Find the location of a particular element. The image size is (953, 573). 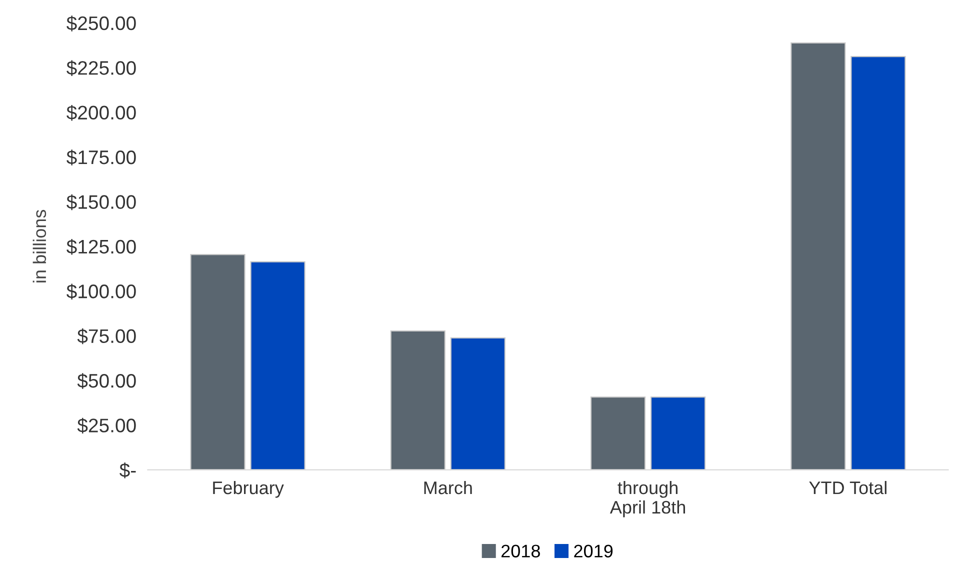

y-tick-label: $175.00 is located at coordinates (101, 158).